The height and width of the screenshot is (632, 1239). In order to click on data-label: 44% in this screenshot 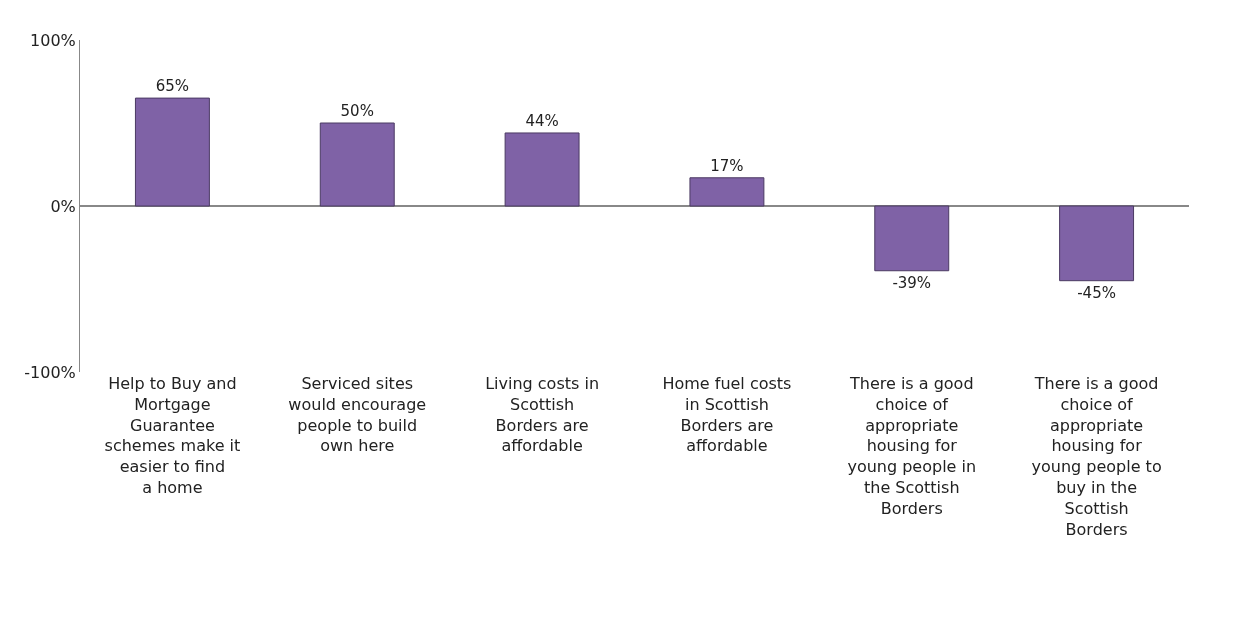, I will do `click(542, 120)`.